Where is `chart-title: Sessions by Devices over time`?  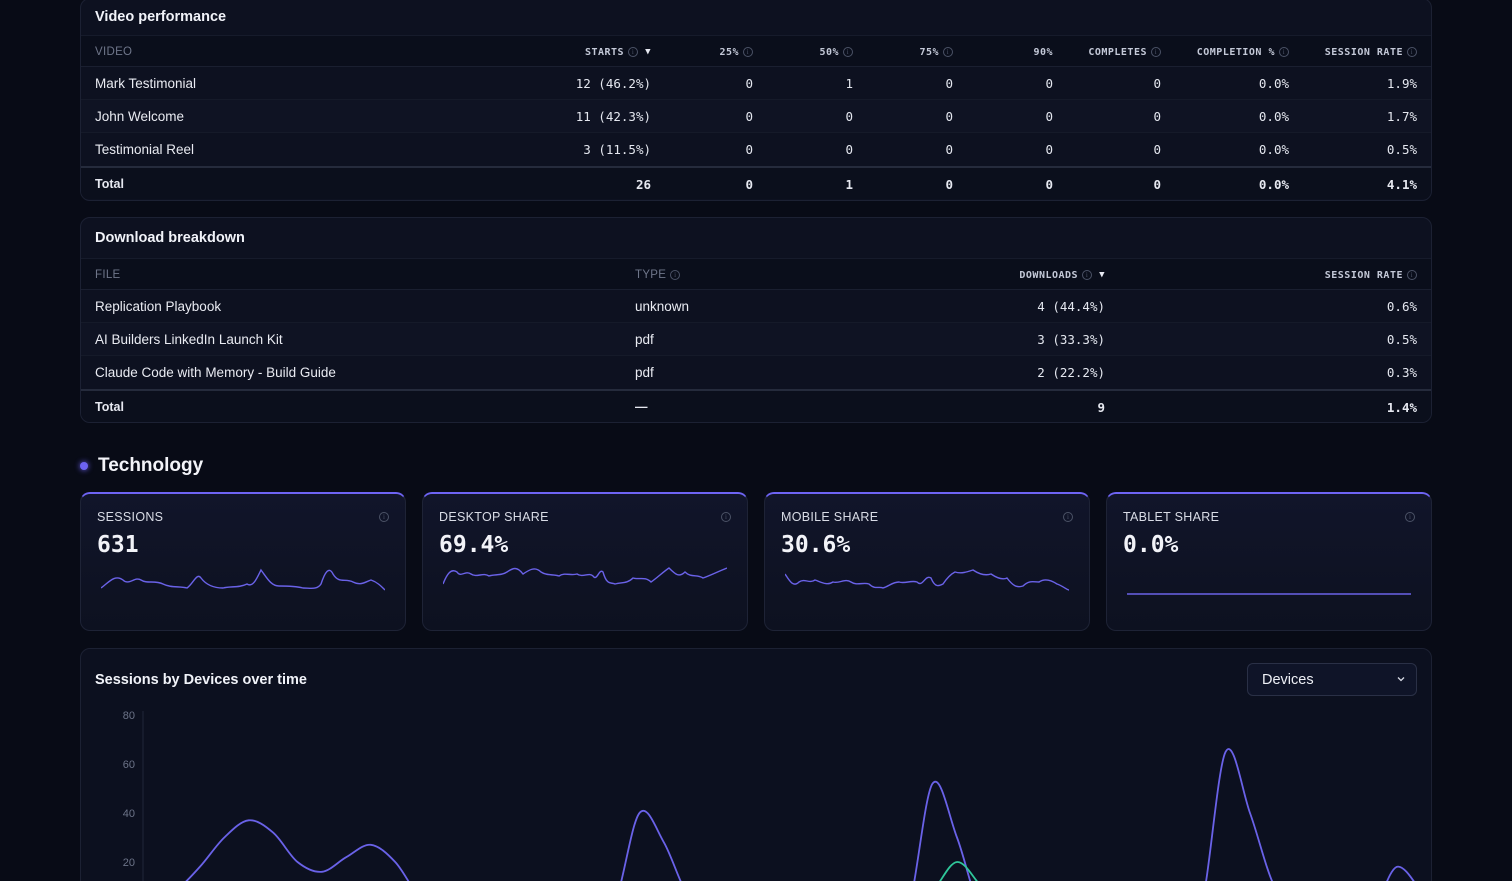 chart-title: Sessions by Devices over time is located at coordinates (201, 680).